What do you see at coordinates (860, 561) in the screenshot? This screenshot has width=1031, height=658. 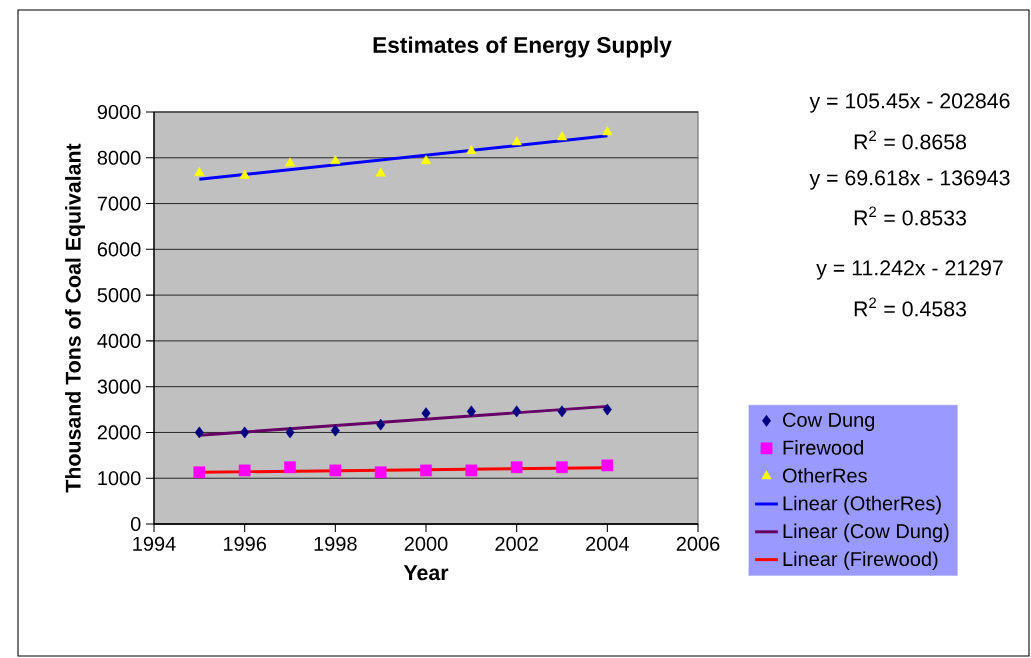 I see `legend-label: Linear (Firewood)` at bounding box center [860, 561].